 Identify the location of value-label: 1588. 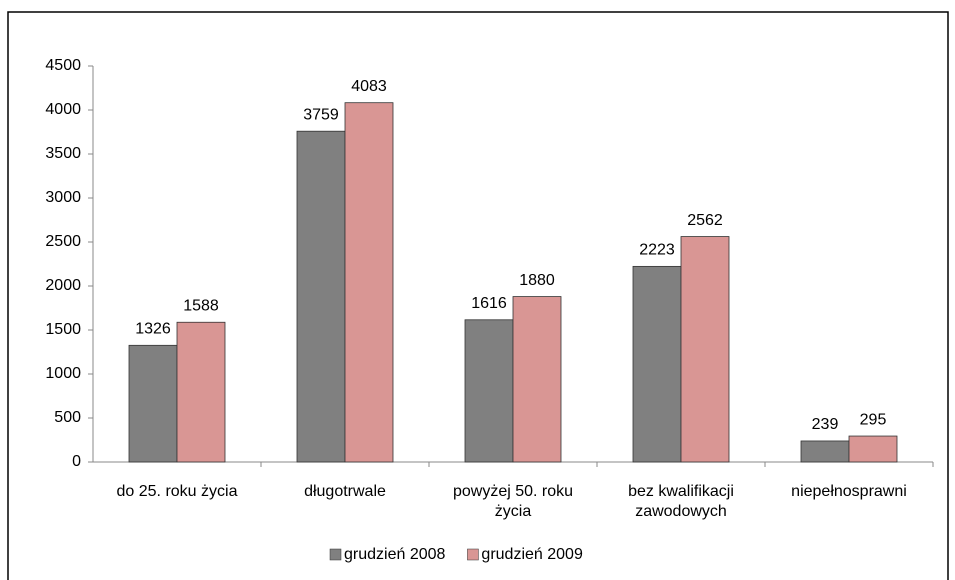
(201, 305).